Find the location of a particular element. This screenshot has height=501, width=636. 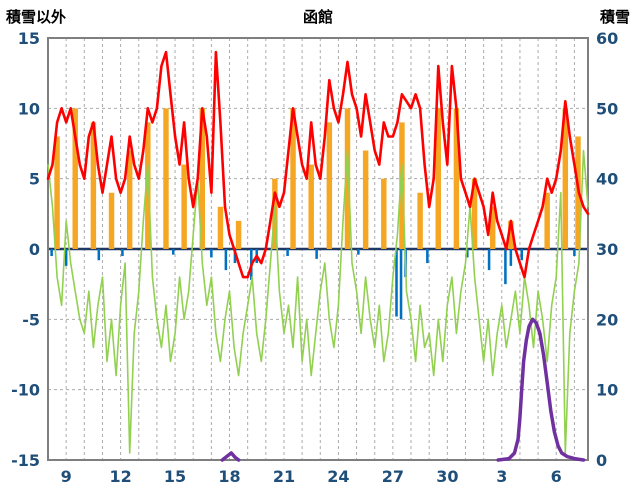

left-tick-label: -10 is located at coordinates (25, 390).